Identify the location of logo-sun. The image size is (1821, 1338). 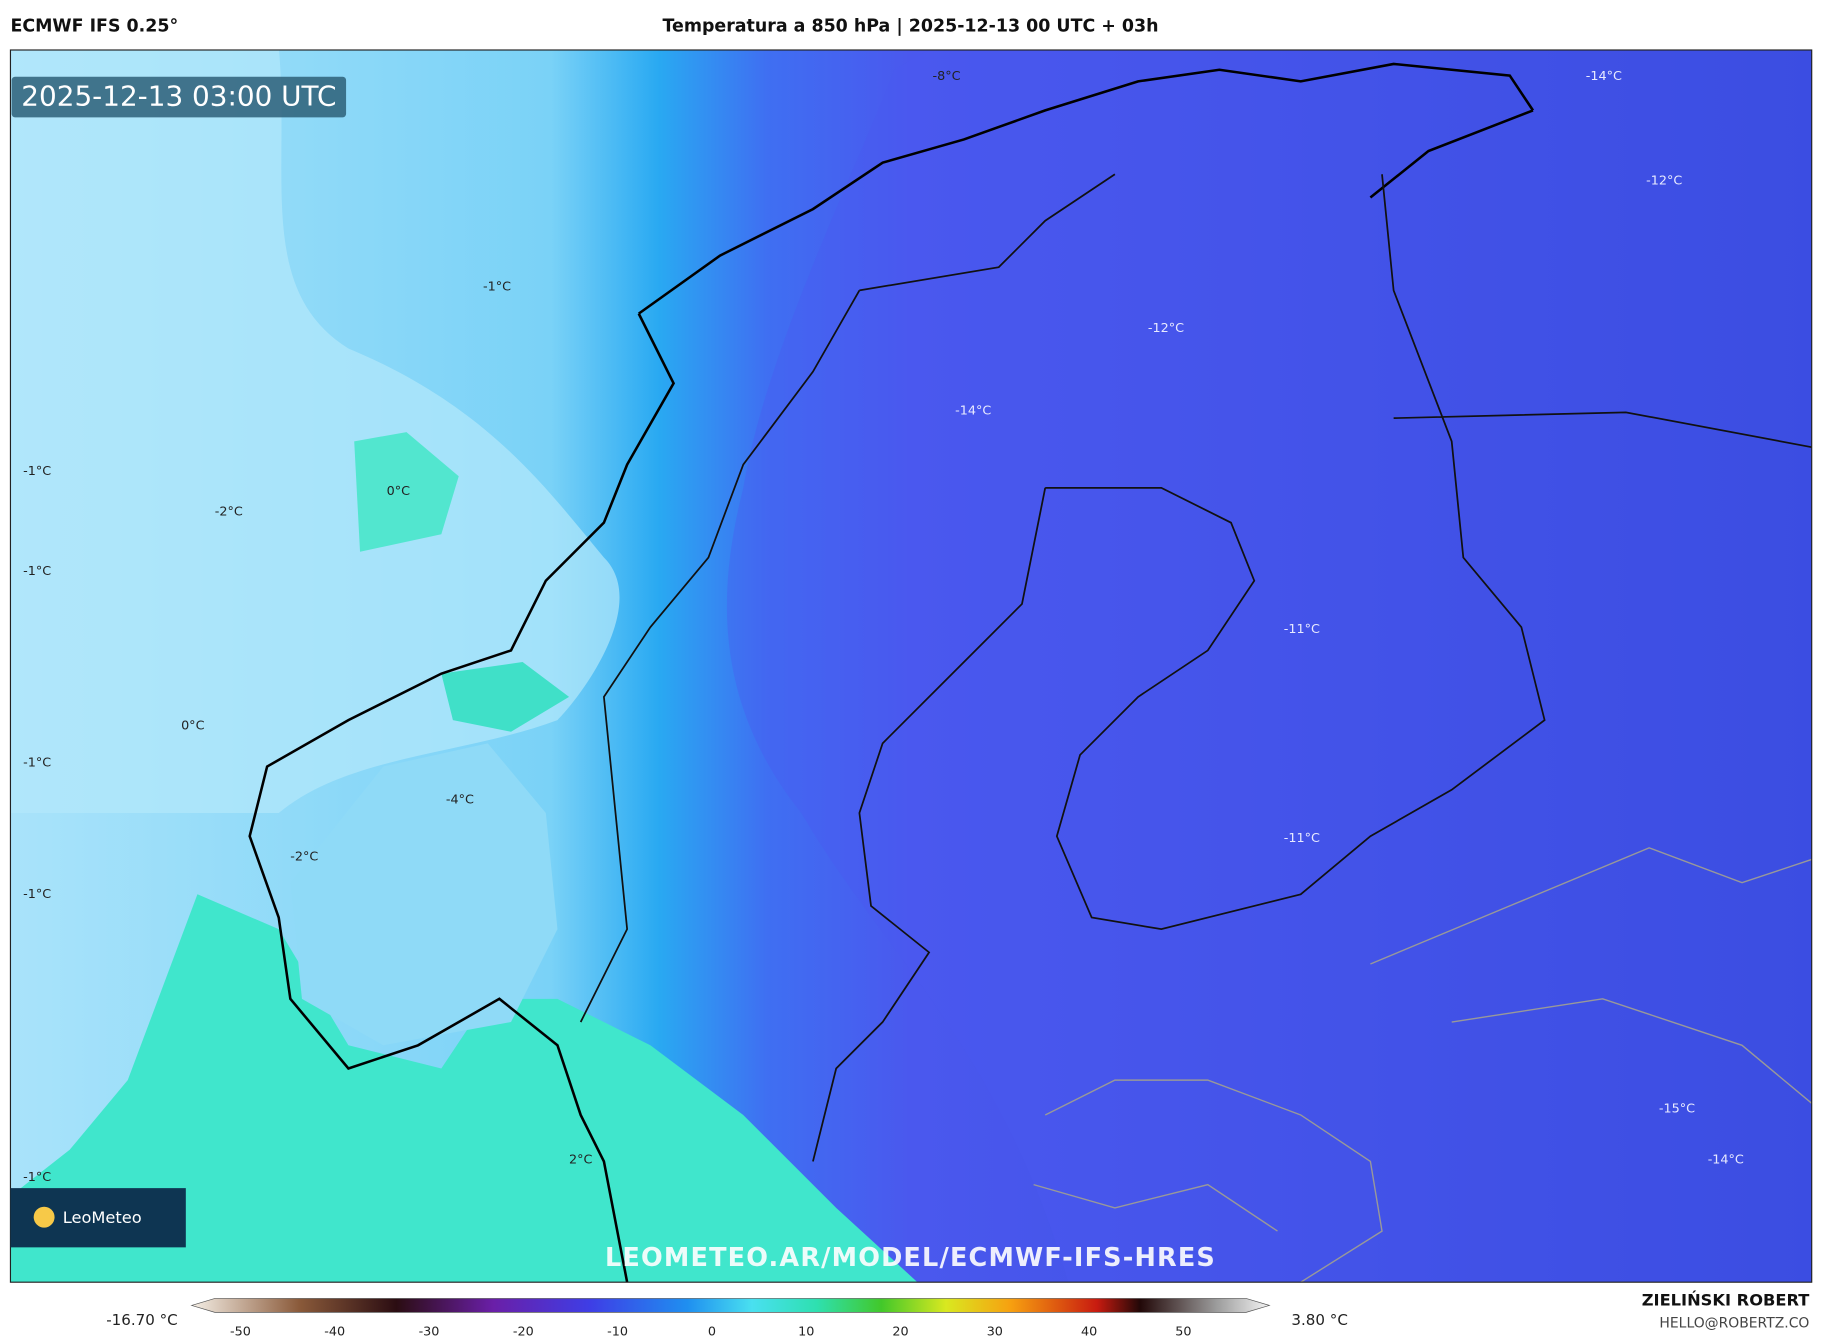
(44, 1217).